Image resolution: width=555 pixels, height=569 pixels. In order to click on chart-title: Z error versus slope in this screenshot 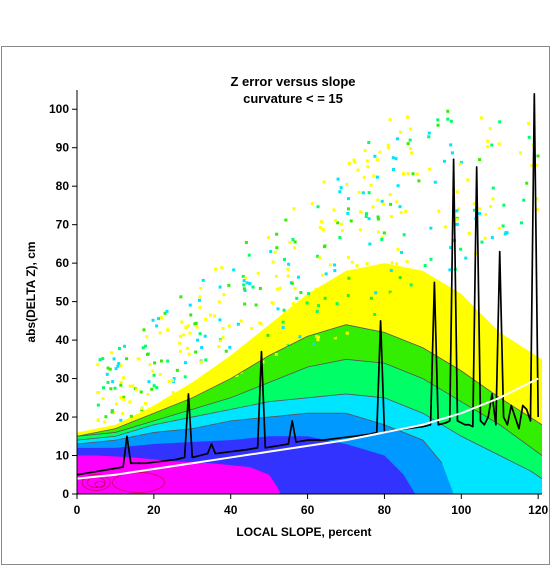, I will do `click(293, 81)`.